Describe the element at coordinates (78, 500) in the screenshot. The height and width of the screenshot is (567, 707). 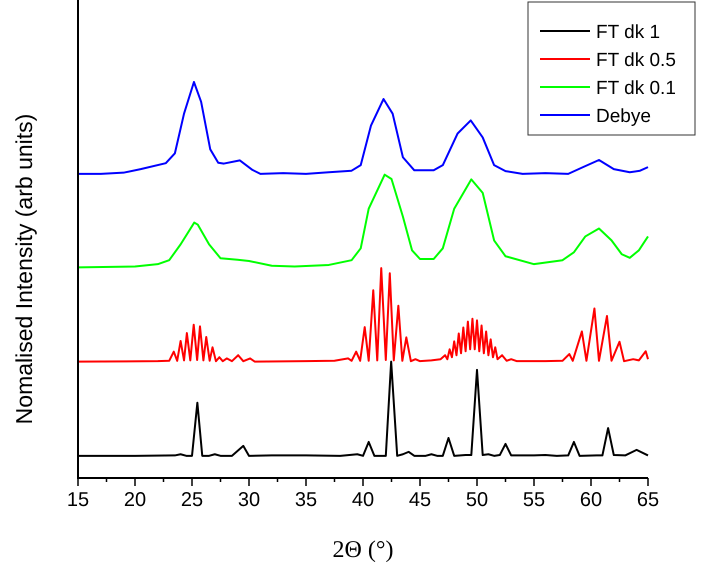
I see `x-tick-label: 15` at that location.